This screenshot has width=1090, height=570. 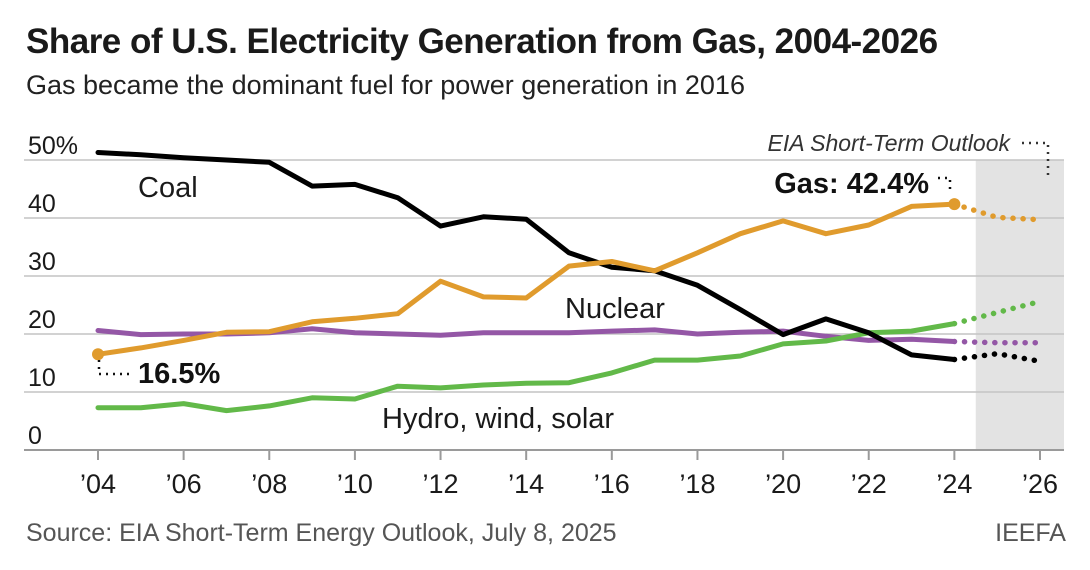 I want to click on x-tick-label: ’08, so click(x=269, y=484).